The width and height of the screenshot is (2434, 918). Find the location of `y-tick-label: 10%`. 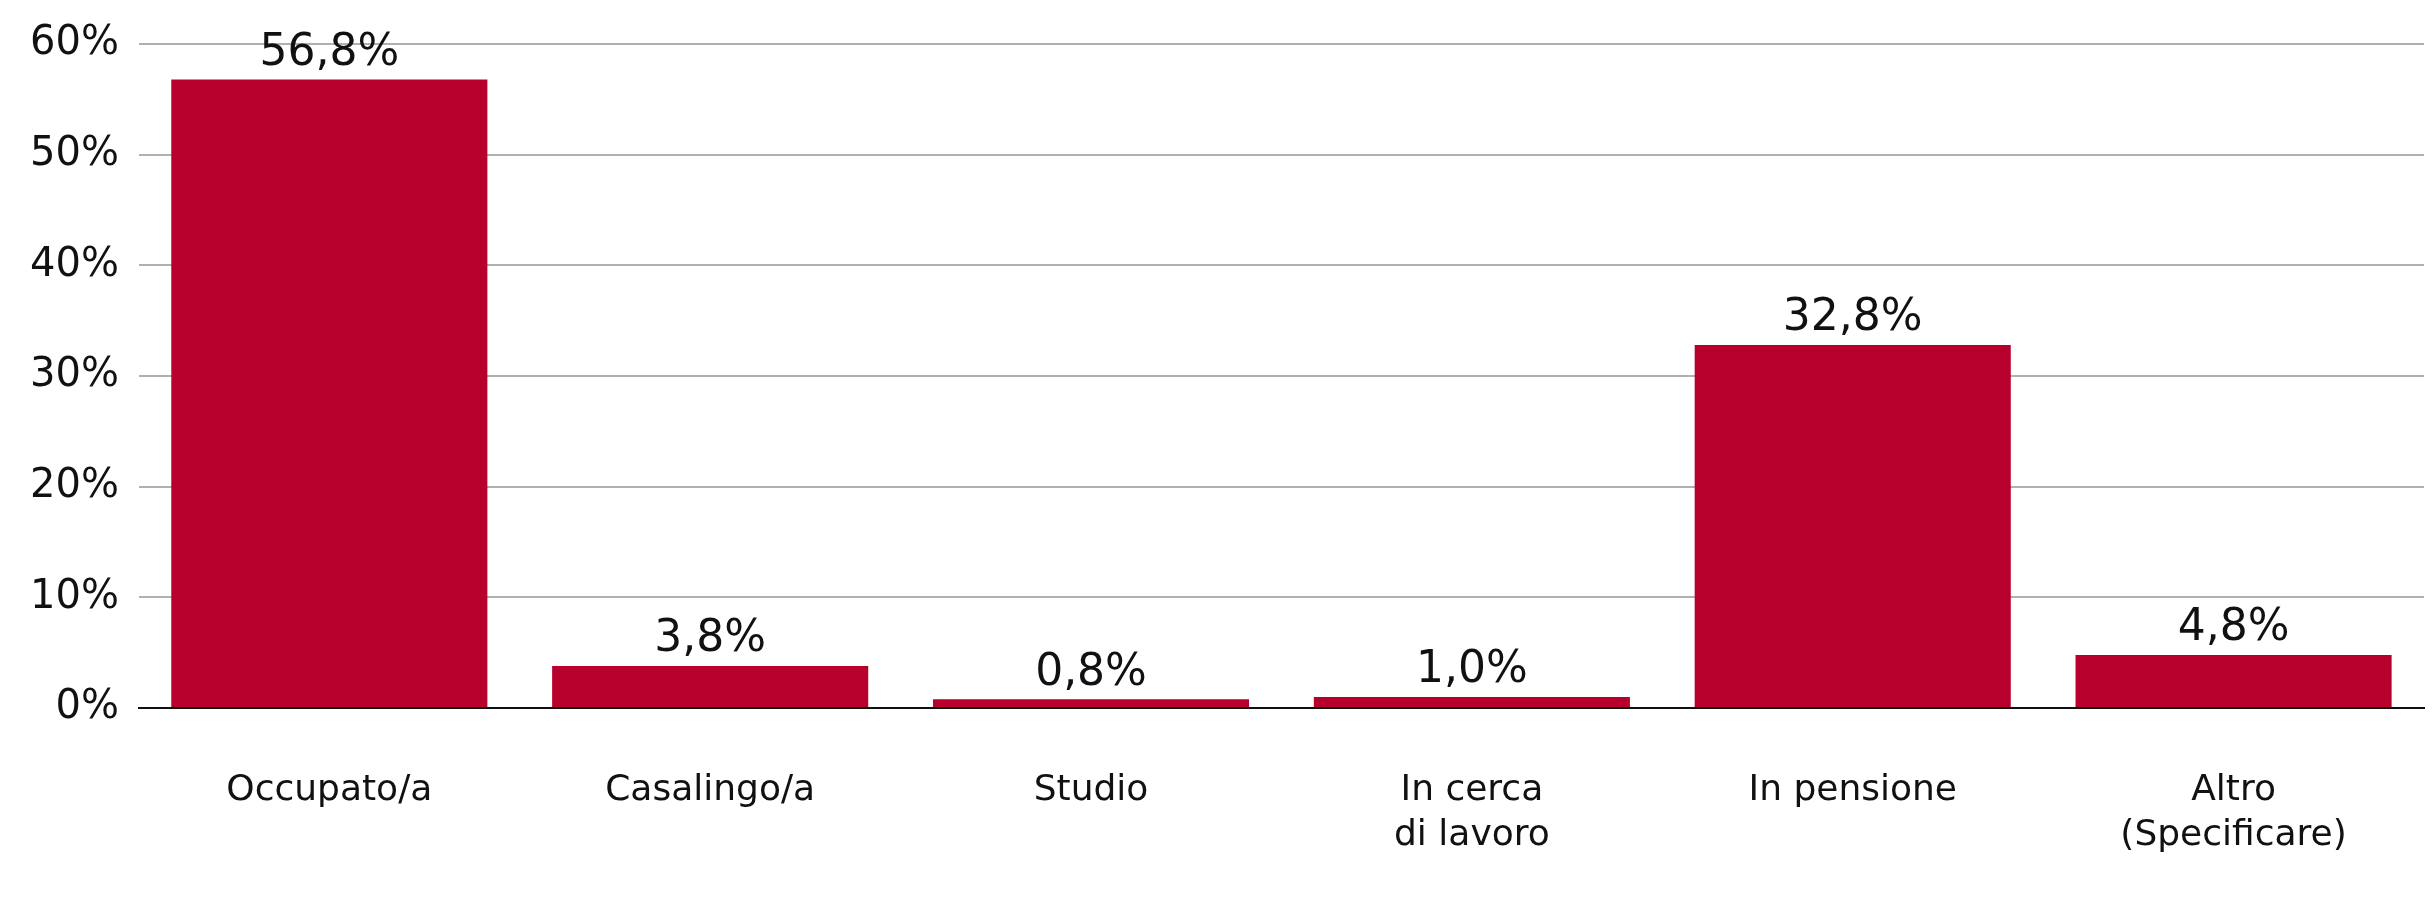

y-tick-label: 10% is located at coordinates (74, 593).